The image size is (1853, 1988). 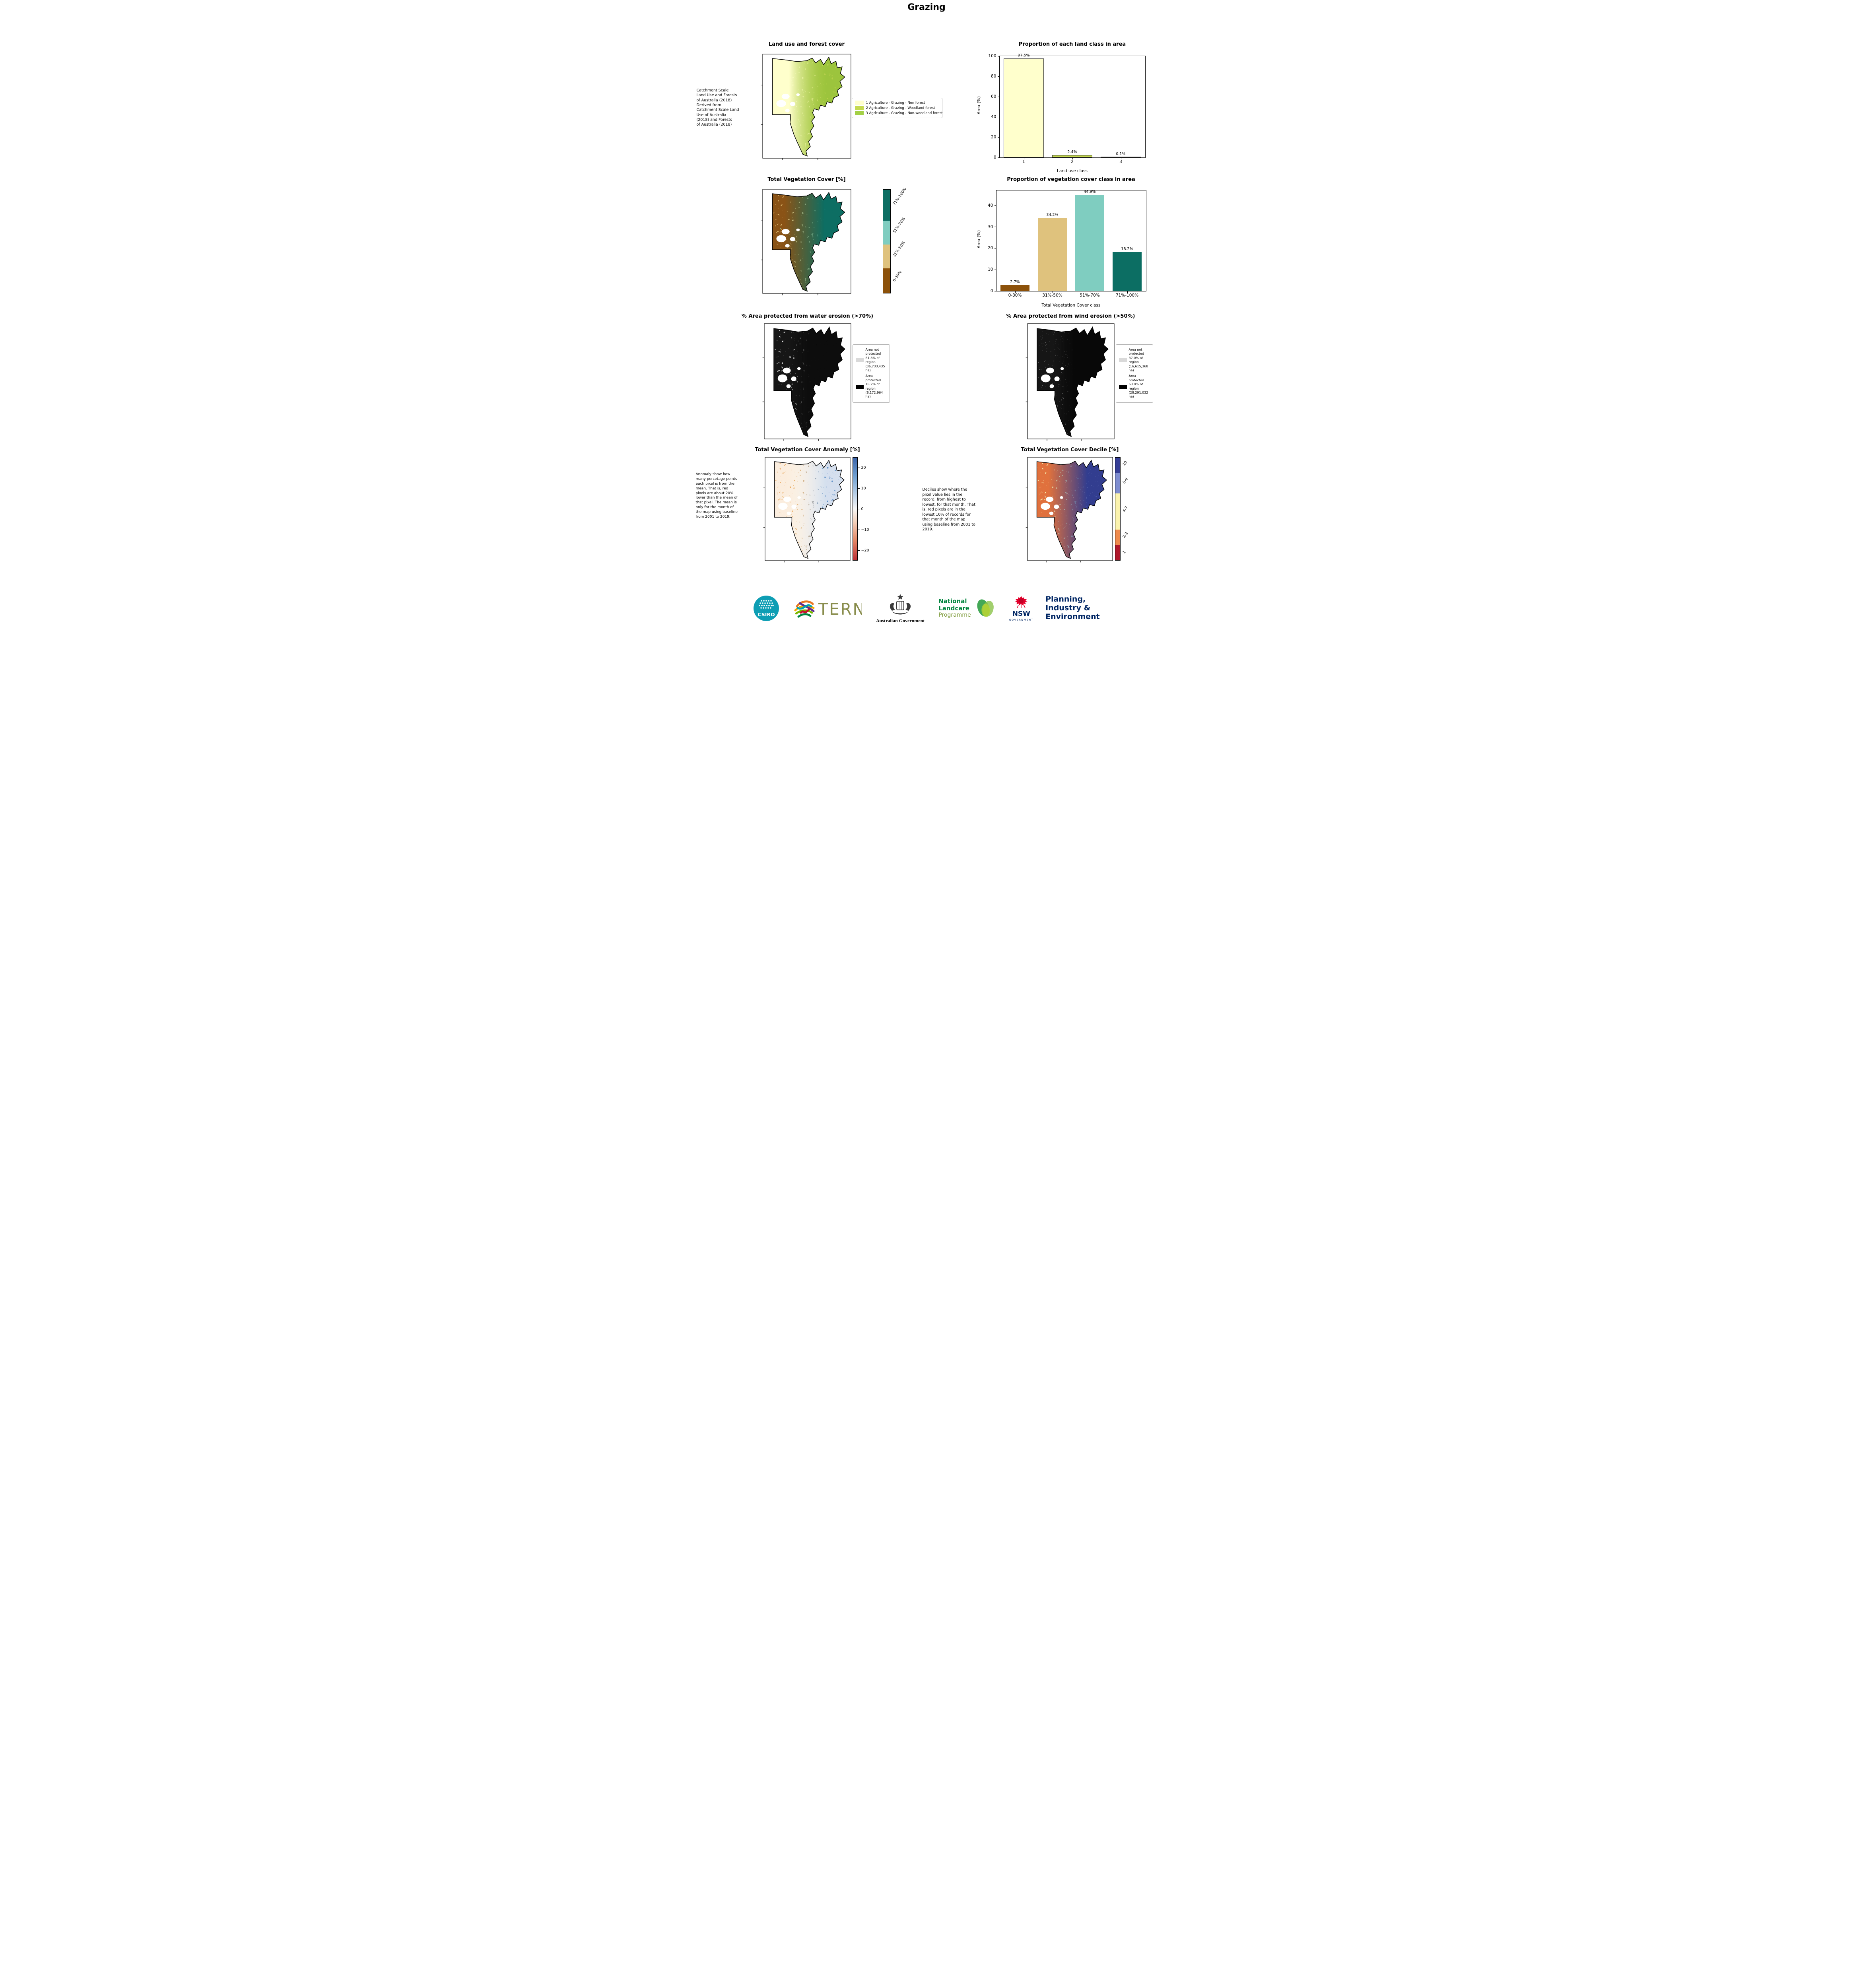 What do you see at coordinates (1072, 171) in the screenshot?
I see `land-class-chart-xlabel: Land use class` at bounding box center [1072, 171].